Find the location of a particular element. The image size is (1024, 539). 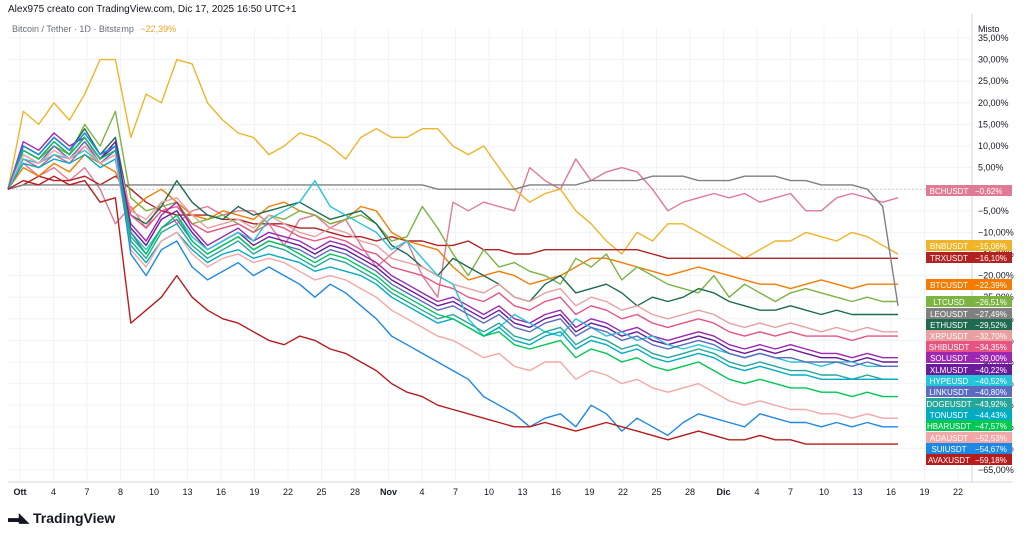

series-value-label: −44,43% is located at coordinates (991, 415).